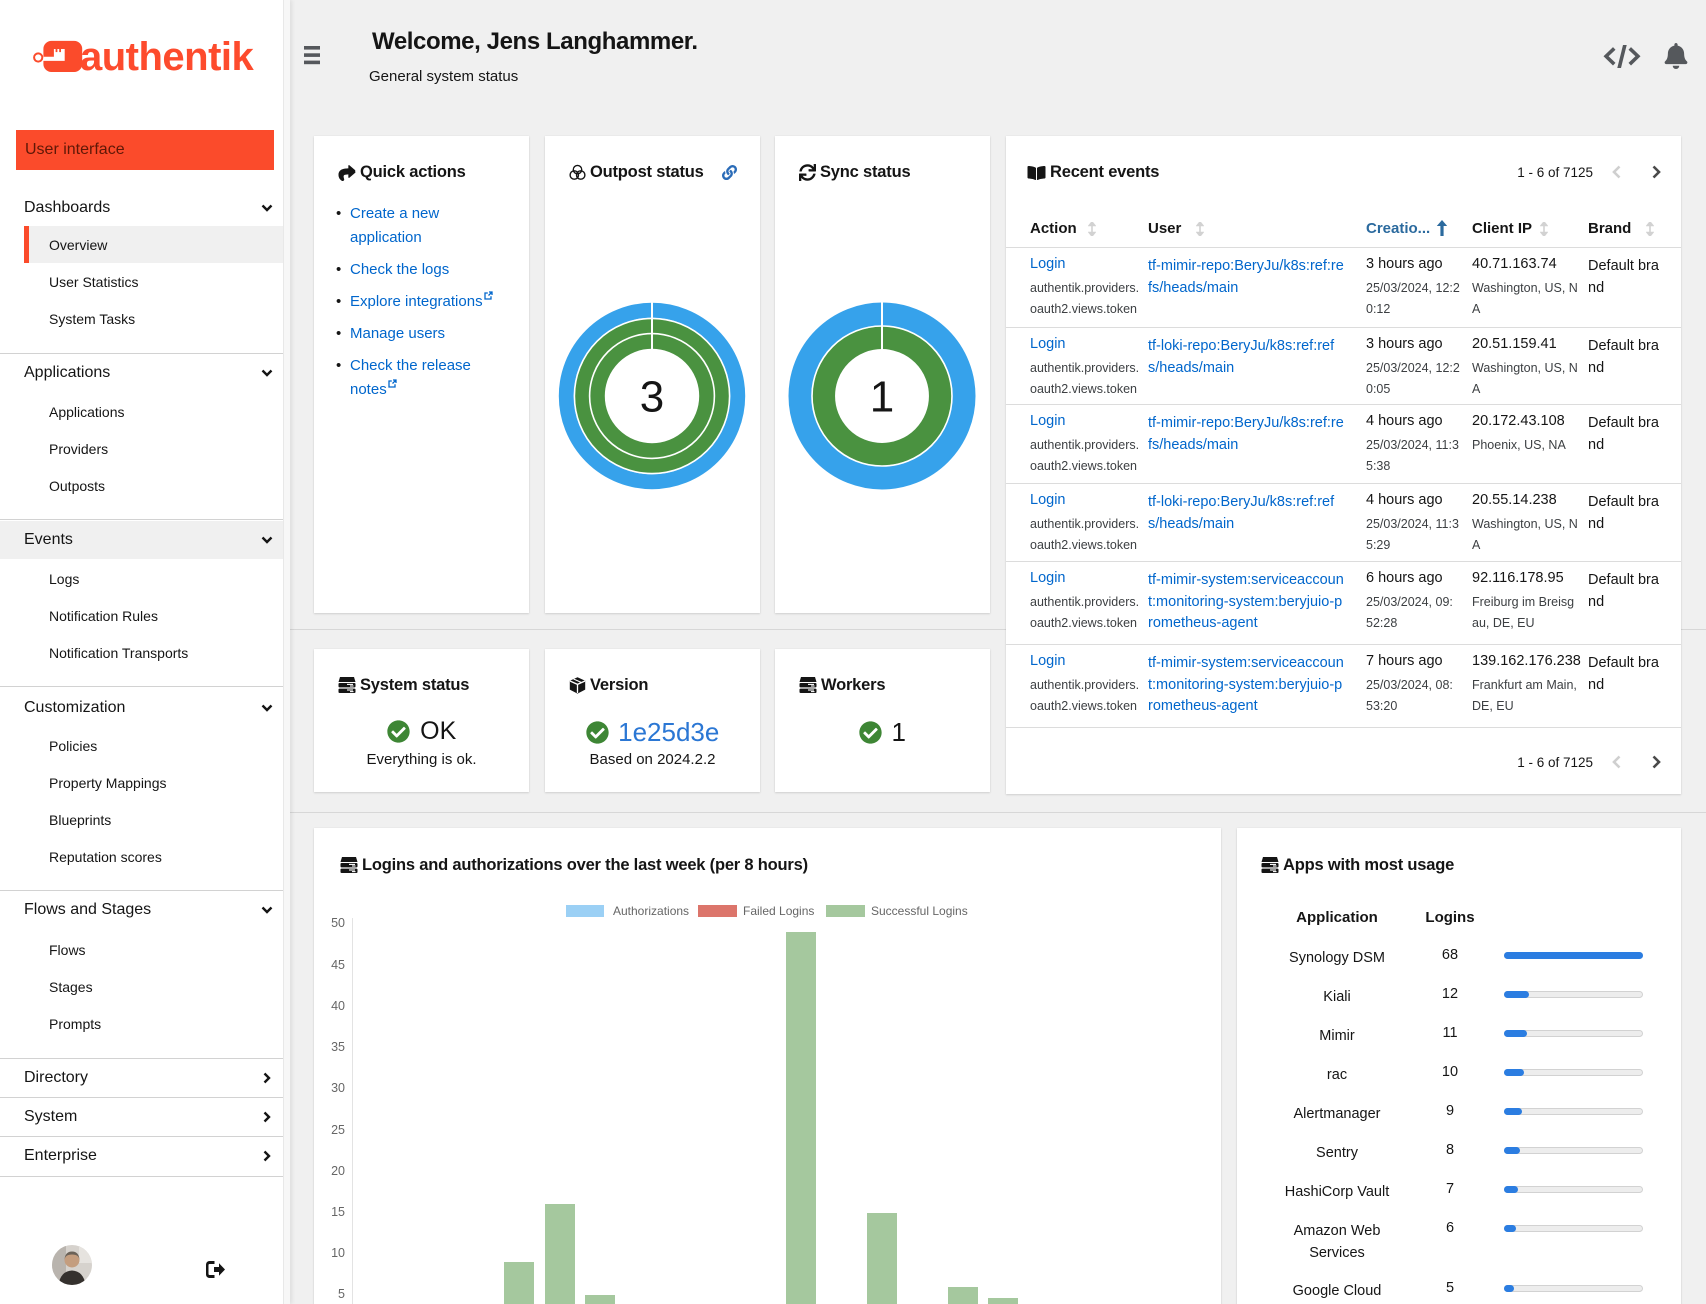 This screenshot has height=1304, width=1706. Describe the element at coordinates (167, 58) in the screenshot. I see `svg-text: authentik` at that location.